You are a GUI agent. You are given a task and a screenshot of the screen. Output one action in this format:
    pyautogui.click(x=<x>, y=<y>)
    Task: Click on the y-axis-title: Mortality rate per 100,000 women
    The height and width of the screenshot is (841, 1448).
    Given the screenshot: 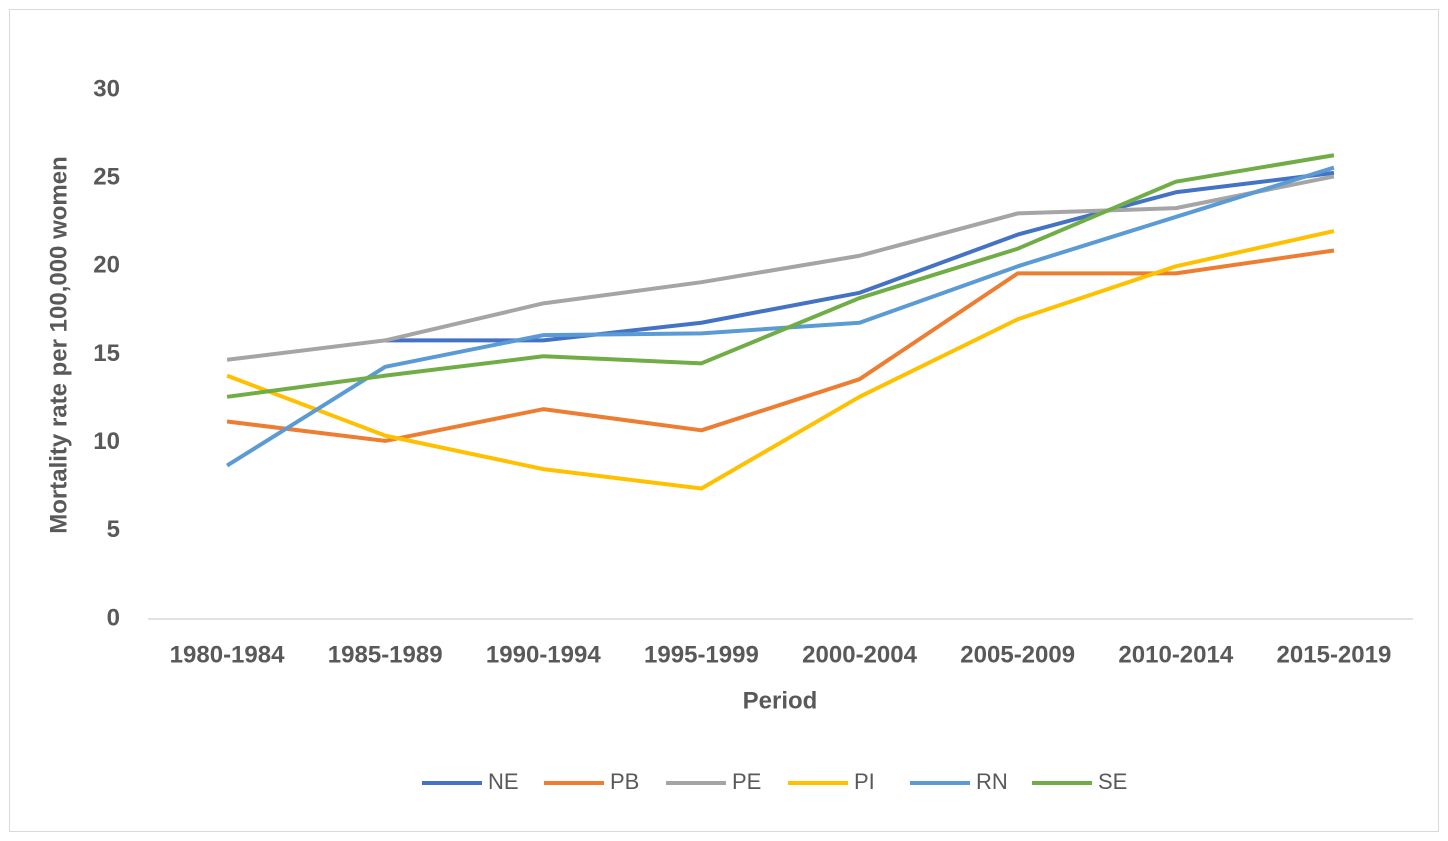 What is the action you would take?
    pyautogui.click(x=58, y=344)
    